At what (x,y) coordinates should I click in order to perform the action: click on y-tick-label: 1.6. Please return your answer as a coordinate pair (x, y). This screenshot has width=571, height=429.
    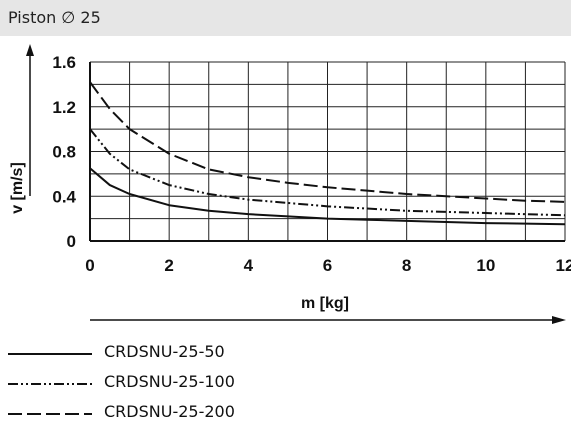
    Looking at the image, I should click on (64, 62).